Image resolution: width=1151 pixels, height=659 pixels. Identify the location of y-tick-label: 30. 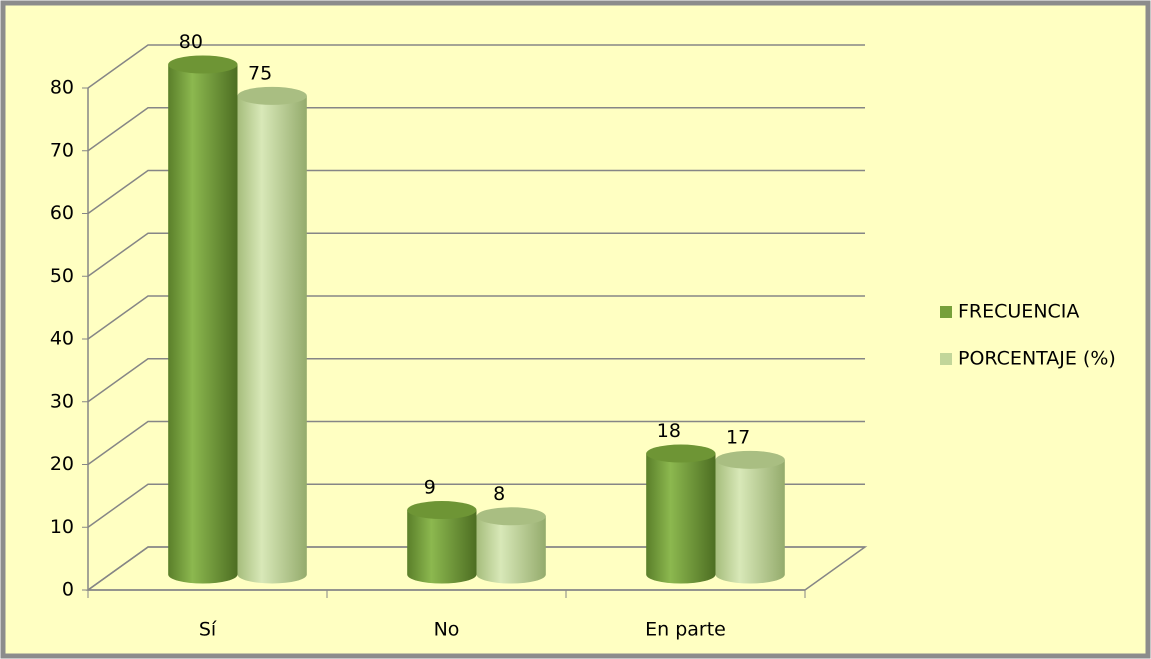
(62, 401).